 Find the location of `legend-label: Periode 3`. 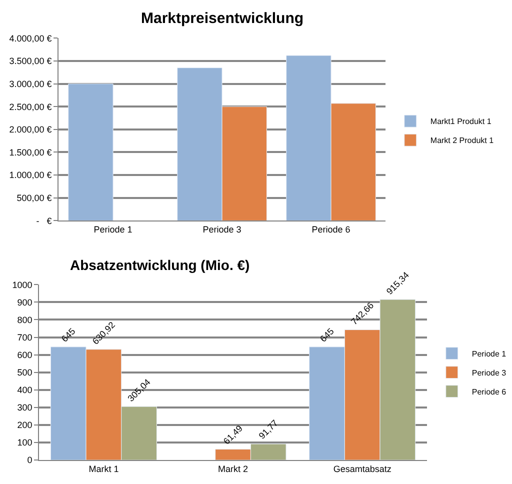

legend-label: Periode 3 is located at coordinates (489, 373).